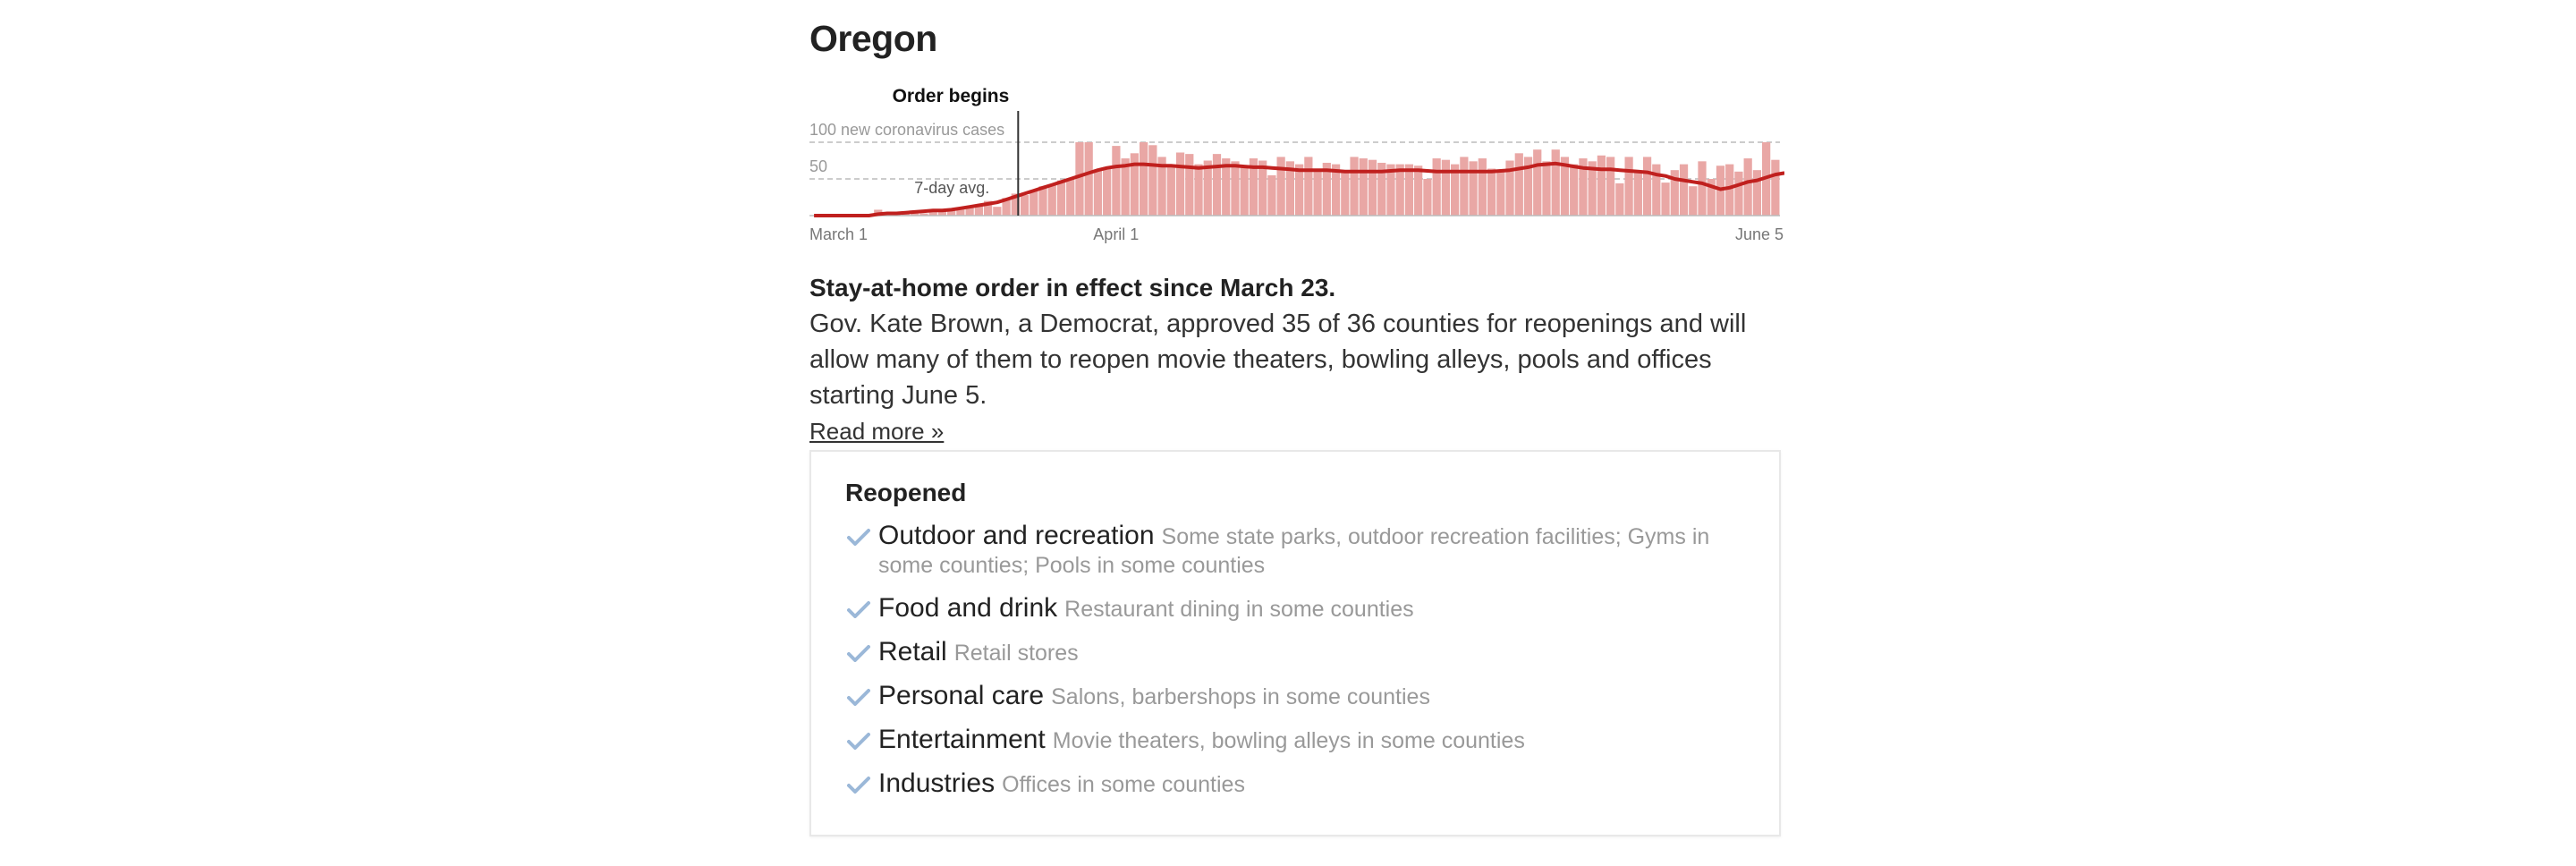  What do you see at coordinates (1297, 784) in the screenshot?
I see `category-item: Industries Offices in some counties` at bounding box center [1297, 784].